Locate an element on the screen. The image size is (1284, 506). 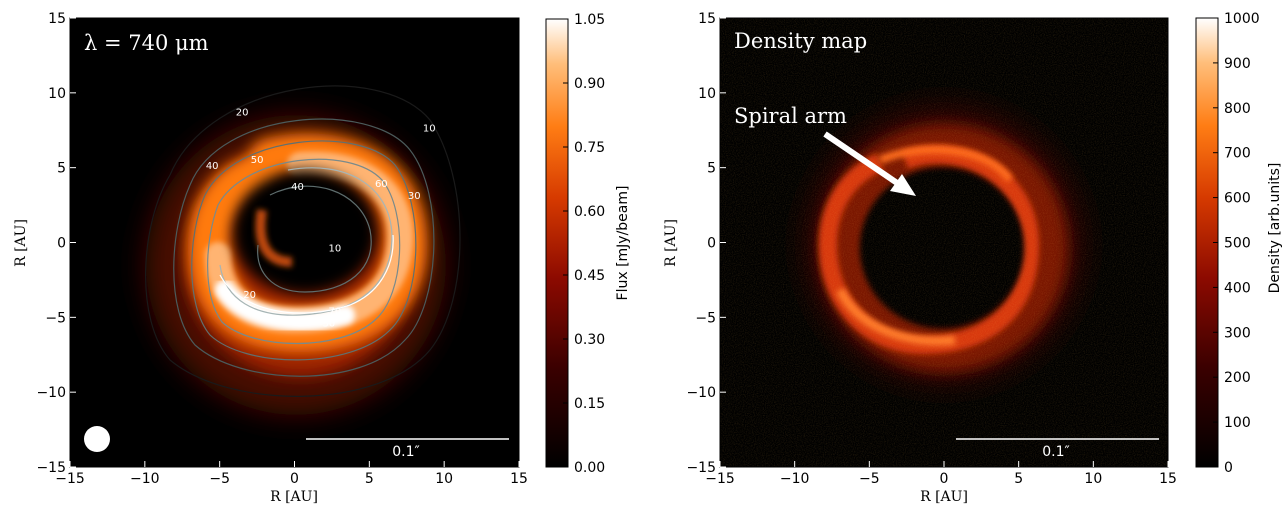
left-ytick-label: −15 is located at coordinates (51, 468).